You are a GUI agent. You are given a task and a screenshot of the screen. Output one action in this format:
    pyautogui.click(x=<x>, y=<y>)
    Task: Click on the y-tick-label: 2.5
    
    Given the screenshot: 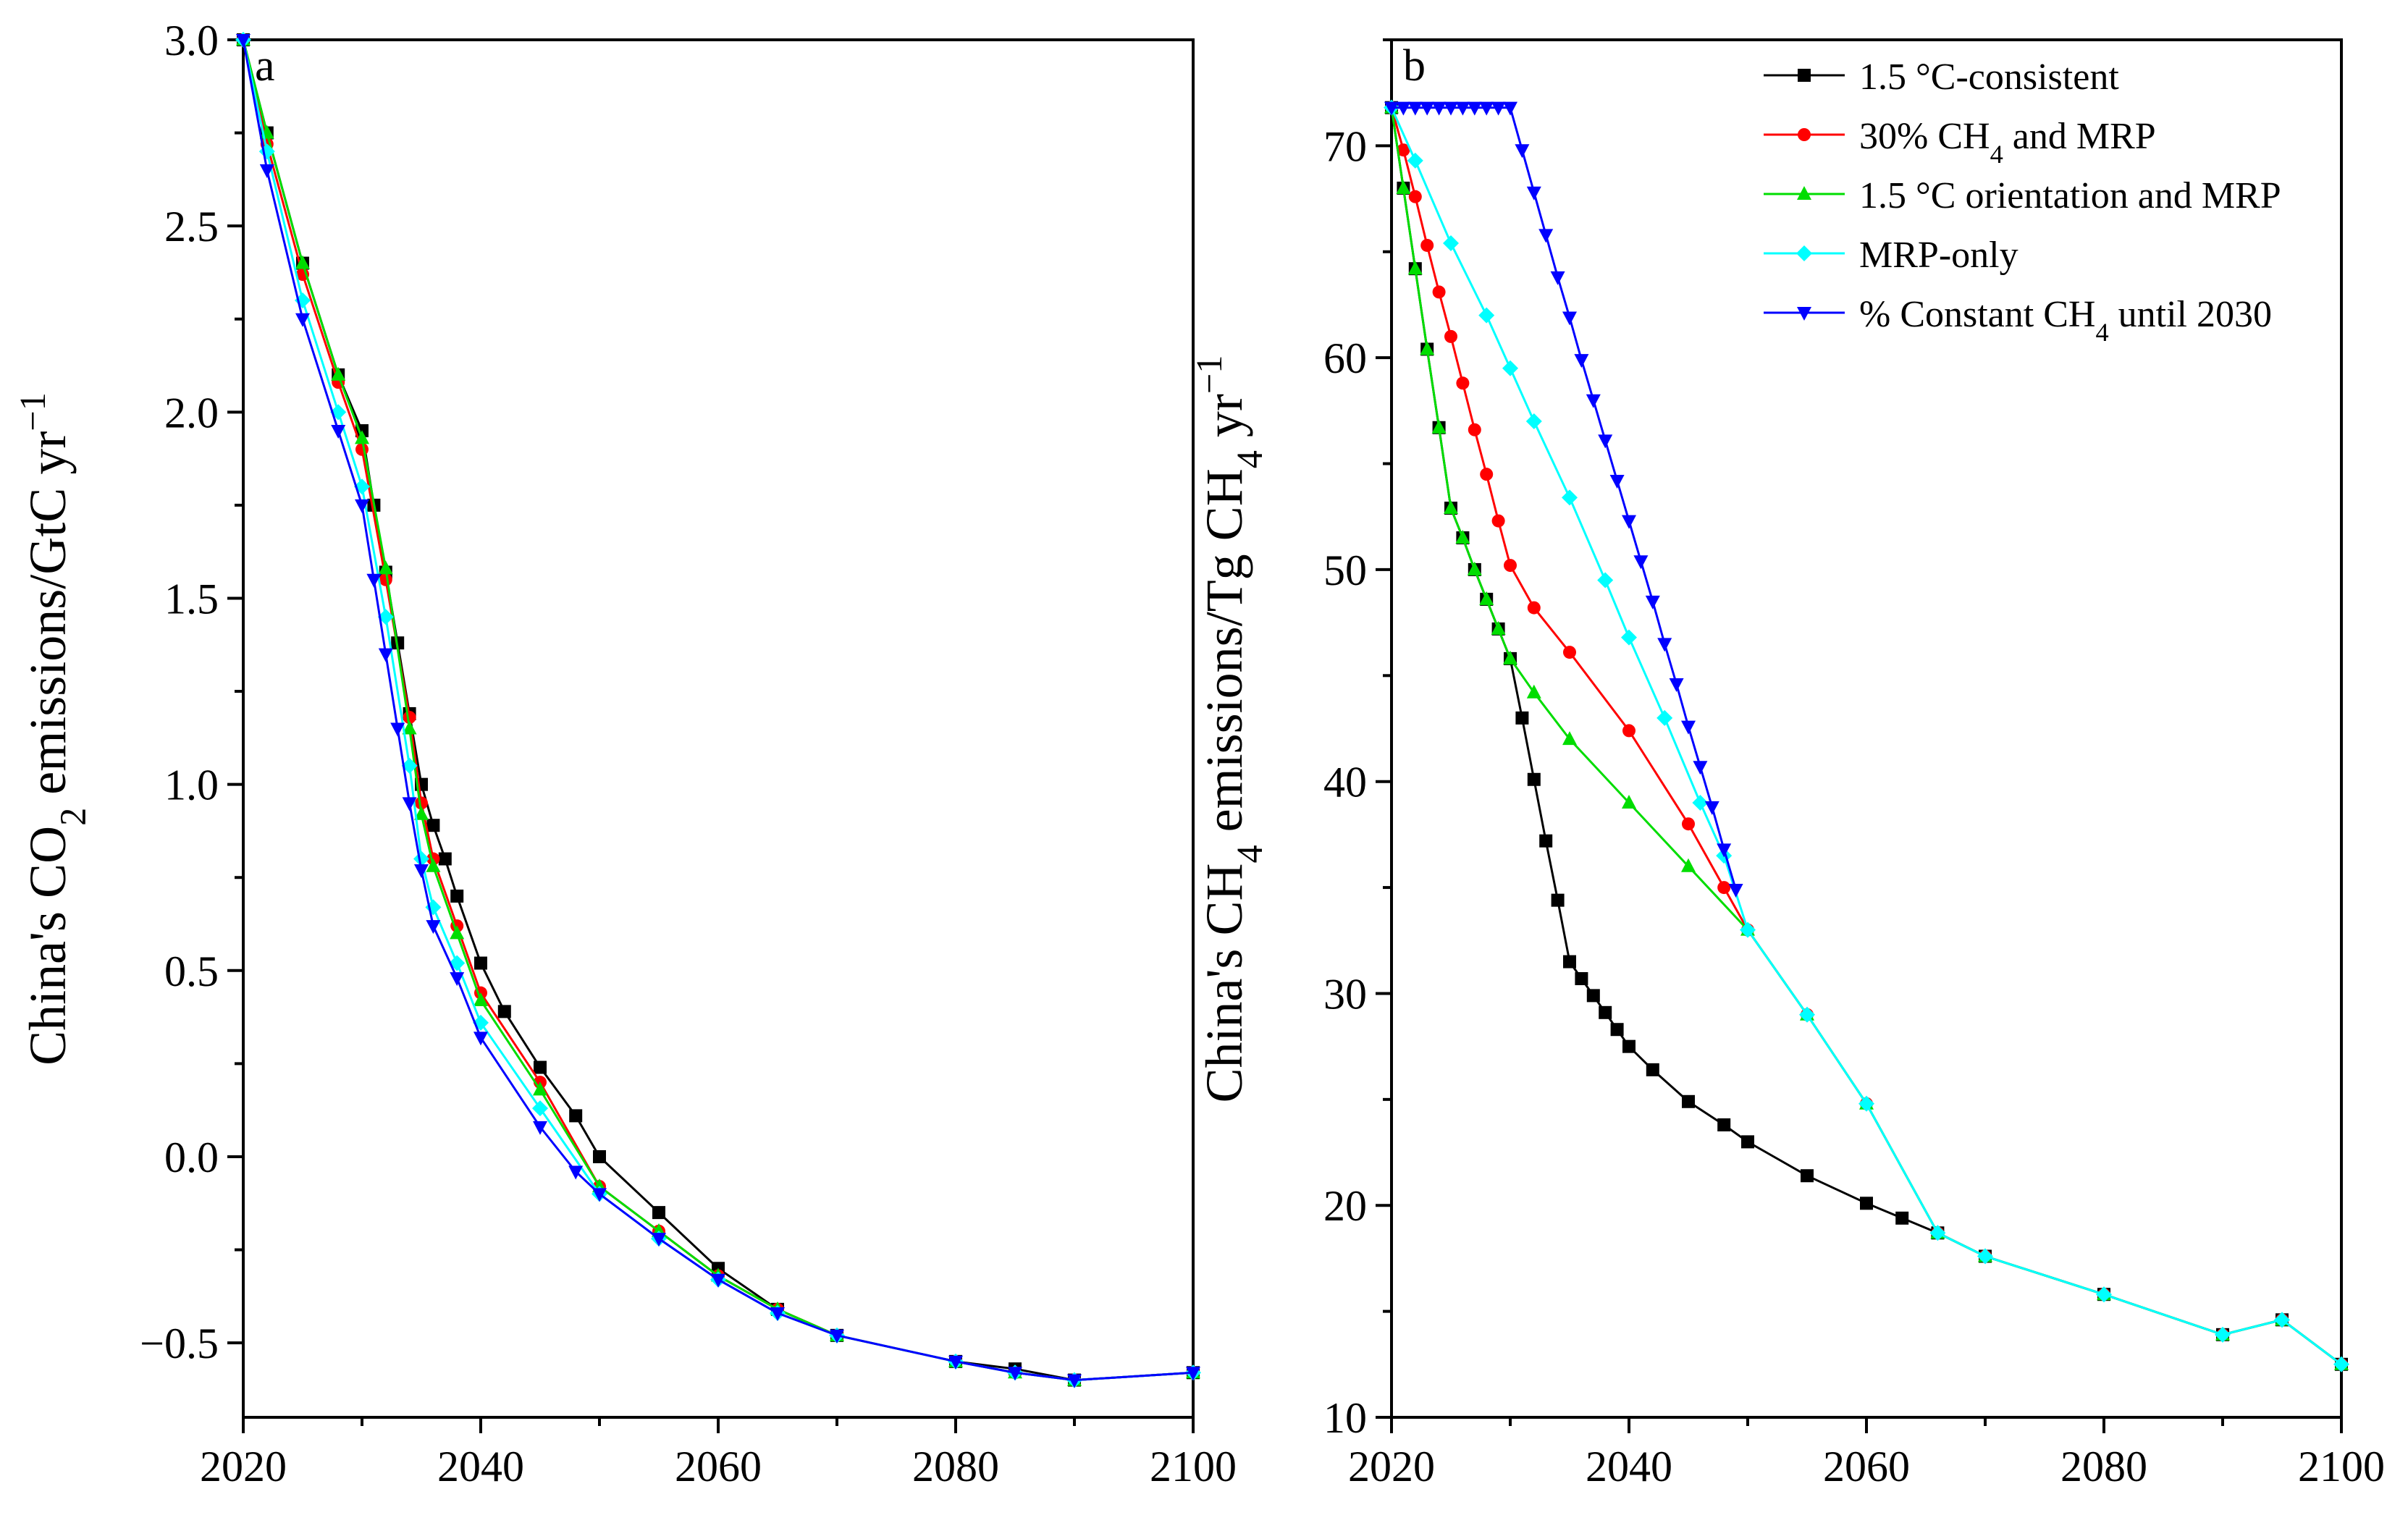 What is the action you would take?
    pyautogui.click(x=191, y=226)
    